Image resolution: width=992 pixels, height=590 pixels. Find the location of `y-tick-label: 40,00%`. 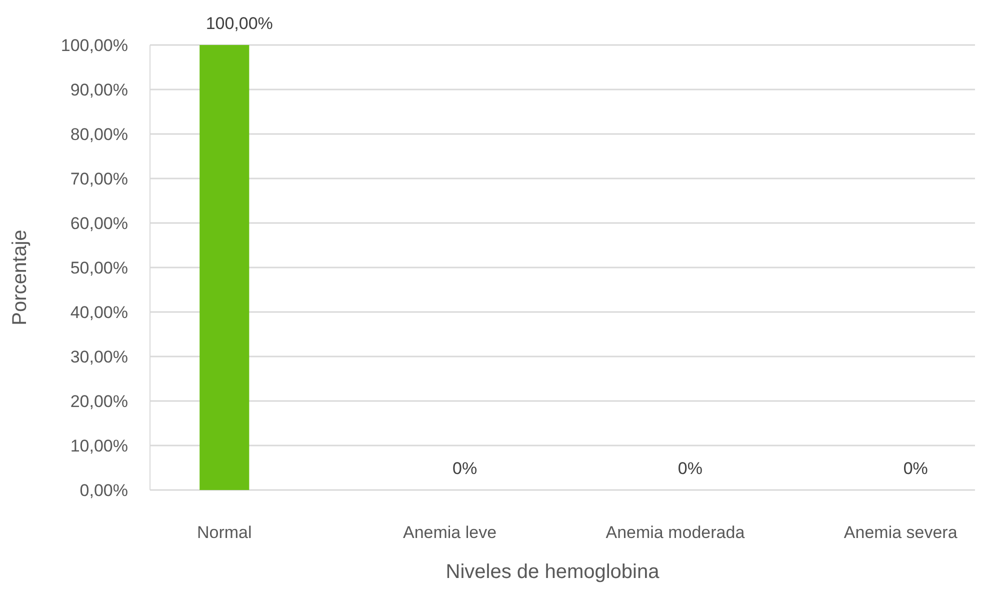

y-tick-label: 40,00% is located at coordinates (99, 312).